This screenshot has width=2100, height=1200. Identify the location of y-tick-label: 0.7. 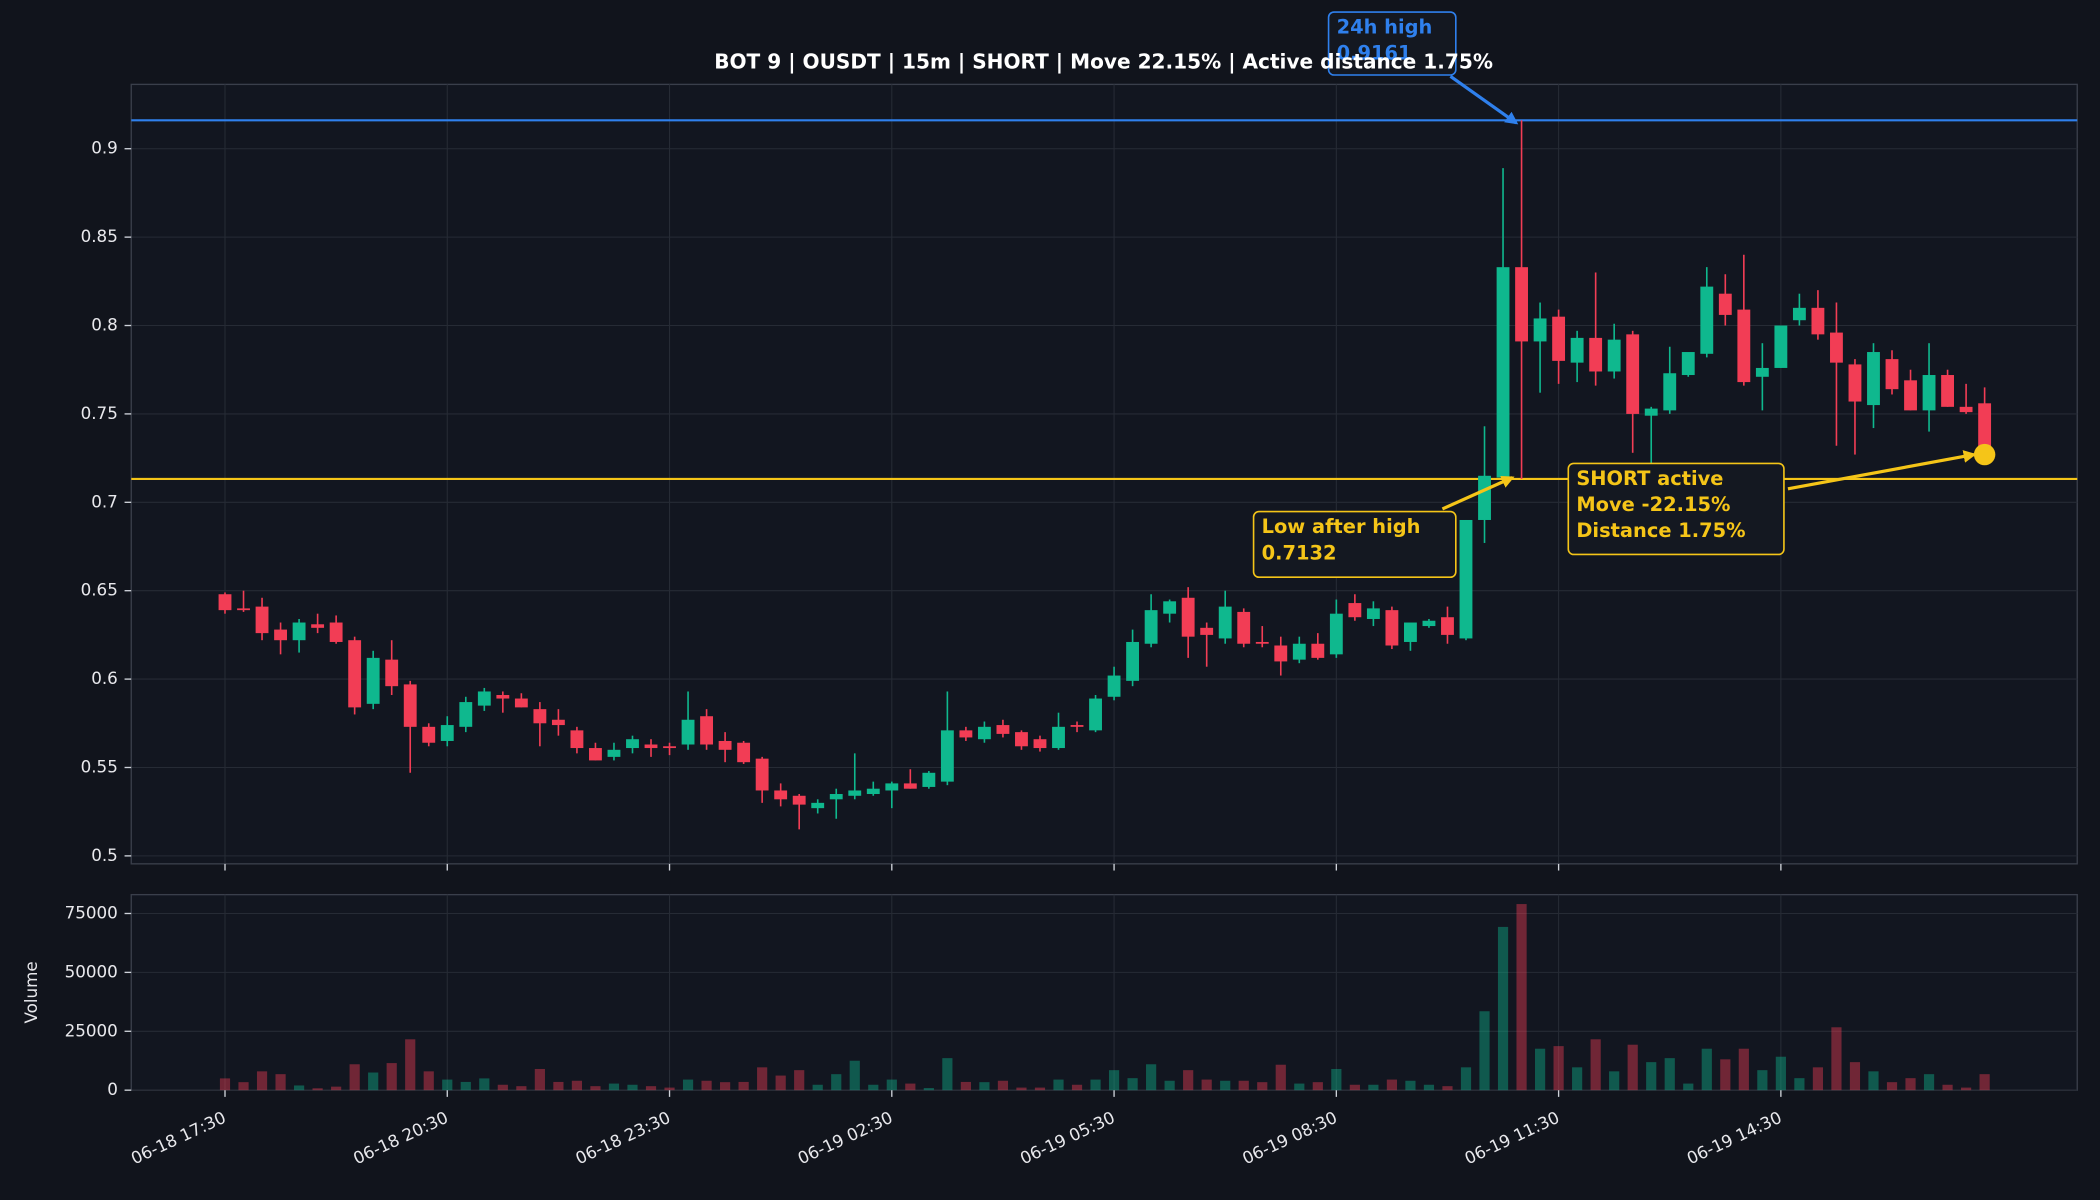
(104, 501).